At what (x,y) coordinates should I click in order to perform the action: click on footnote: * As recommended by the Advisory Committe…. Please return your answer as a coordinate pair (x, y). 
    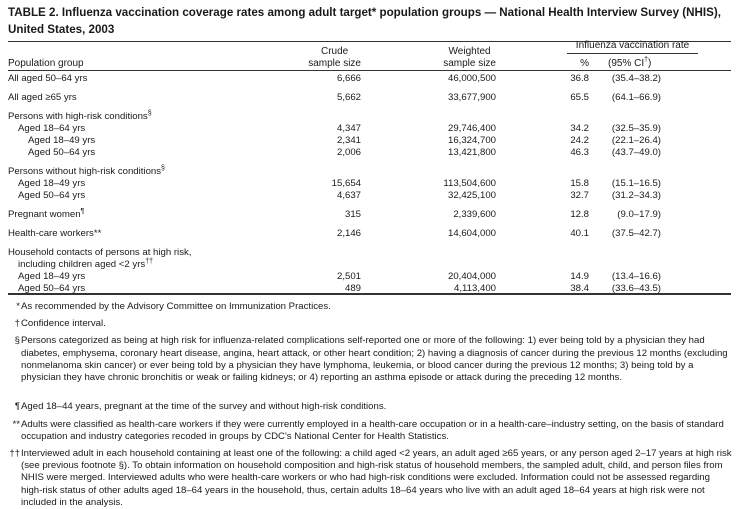
    Looking at the image, I should click on (370, 307).